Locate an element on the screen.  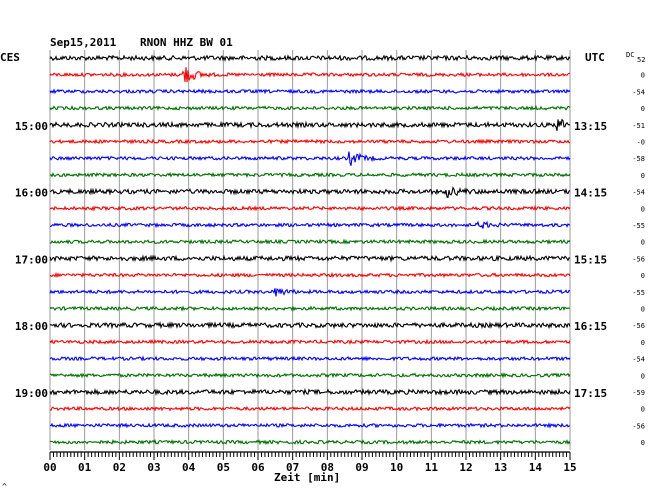
right-timezone-label: UTC is located at coordinates (595, 57).